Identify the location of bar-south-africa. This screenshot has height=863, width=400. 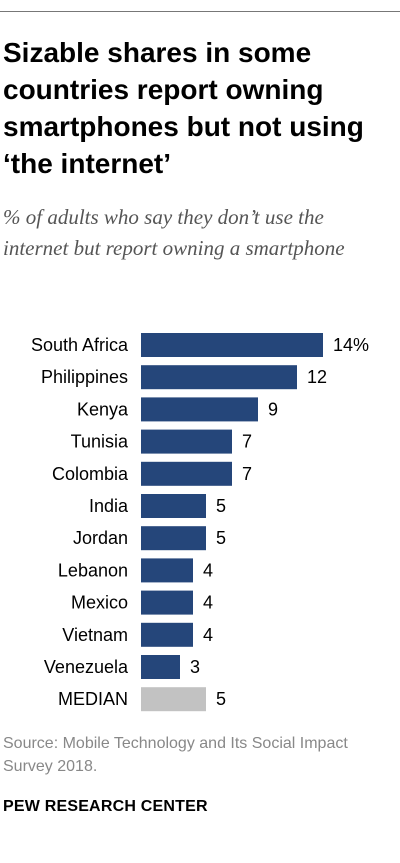
(232, 345).